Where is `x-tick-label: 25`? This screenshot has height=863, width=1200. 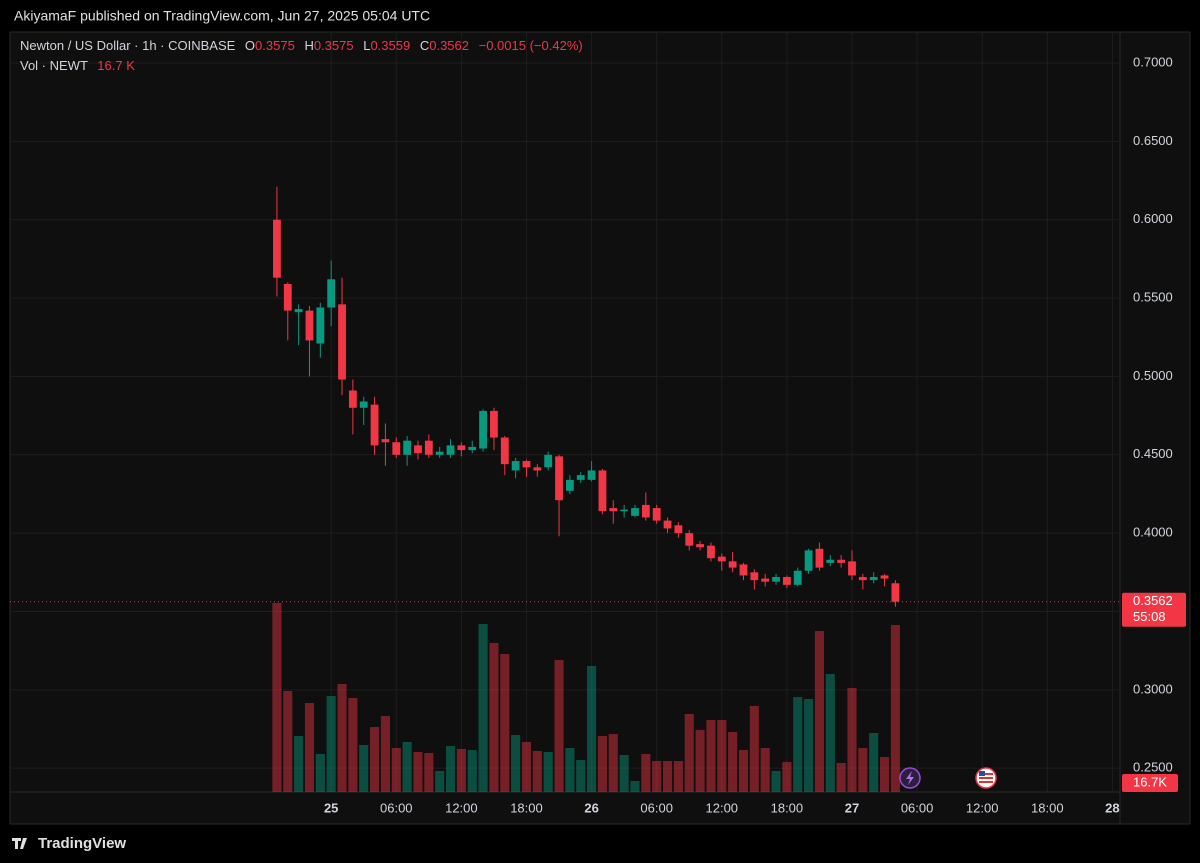 x-tick-label: 25 is located at coordinates (331, 807).